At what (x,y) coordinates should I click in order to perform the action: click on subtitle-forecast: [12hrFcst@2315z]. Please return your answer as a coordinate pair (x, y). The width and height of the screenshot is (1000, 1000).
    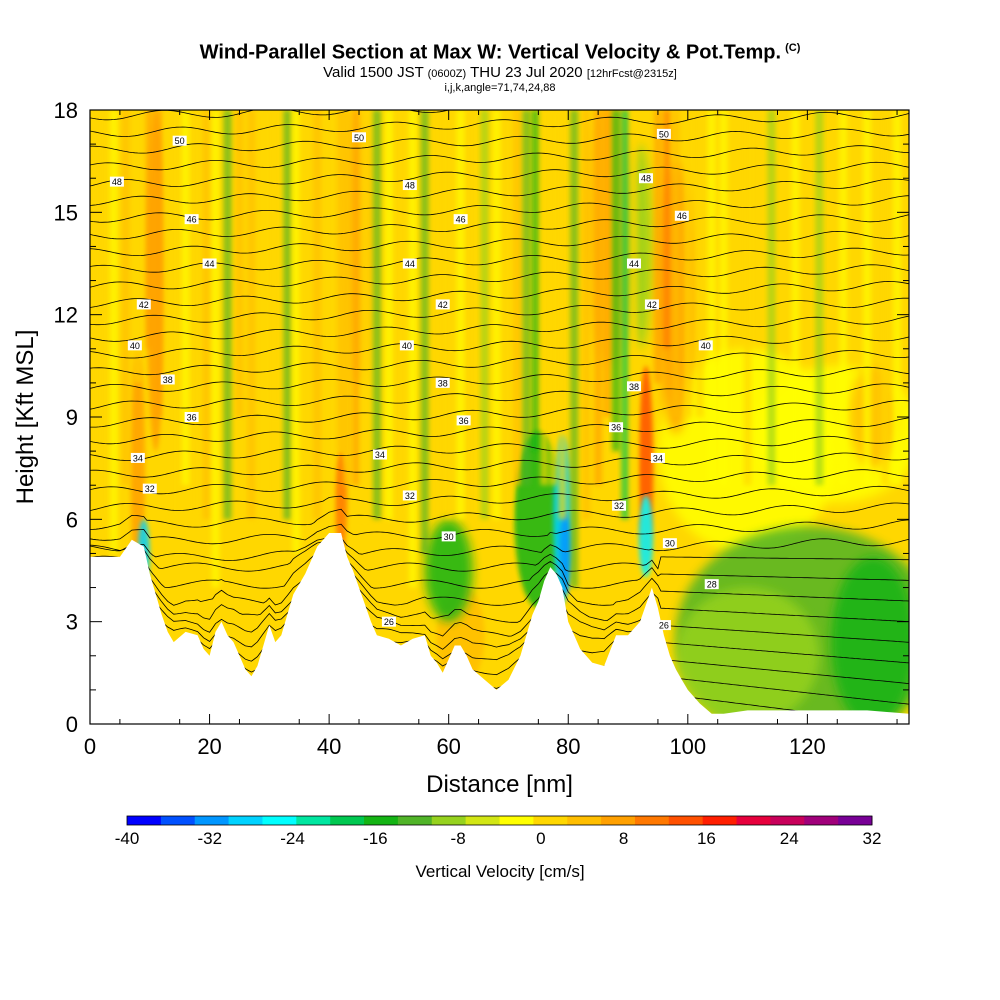
    Looking at the image, I should click on (631, 73).